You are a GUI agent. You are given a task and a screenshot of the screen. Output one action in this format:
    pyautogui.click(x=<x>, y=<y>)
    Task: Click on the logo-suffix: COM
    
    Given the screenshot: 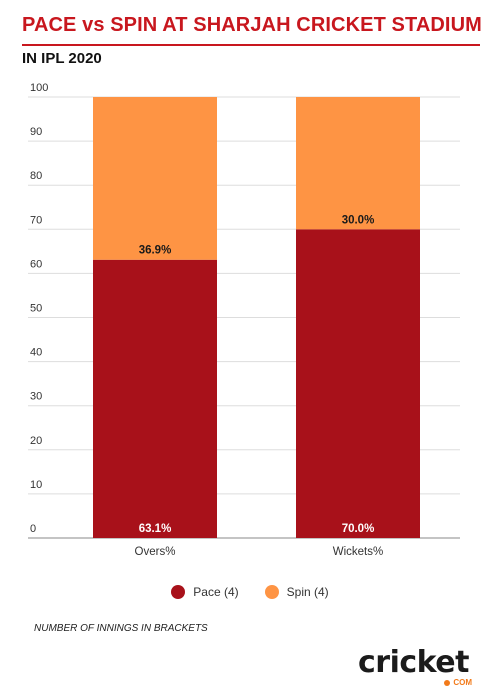 What is the action you would take?
    pyautogui.click(x=458, y=682)
    